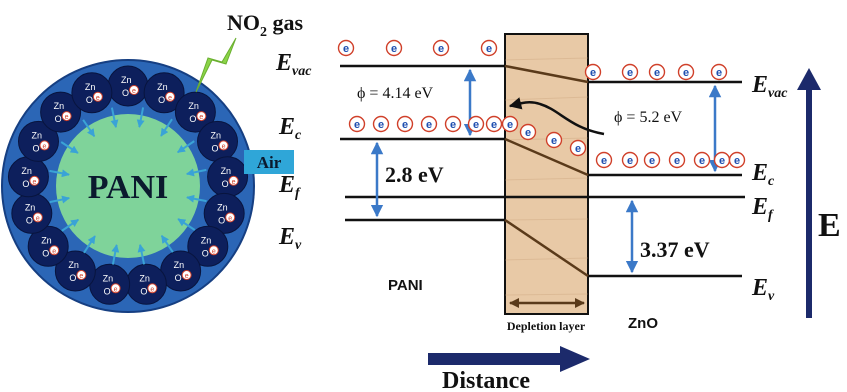 The image size is (847, 392). What do you see at coordinates (762, 208) in the screenshot?
I see `zno-ef-label: Ef` at bounding box center [762, 208].